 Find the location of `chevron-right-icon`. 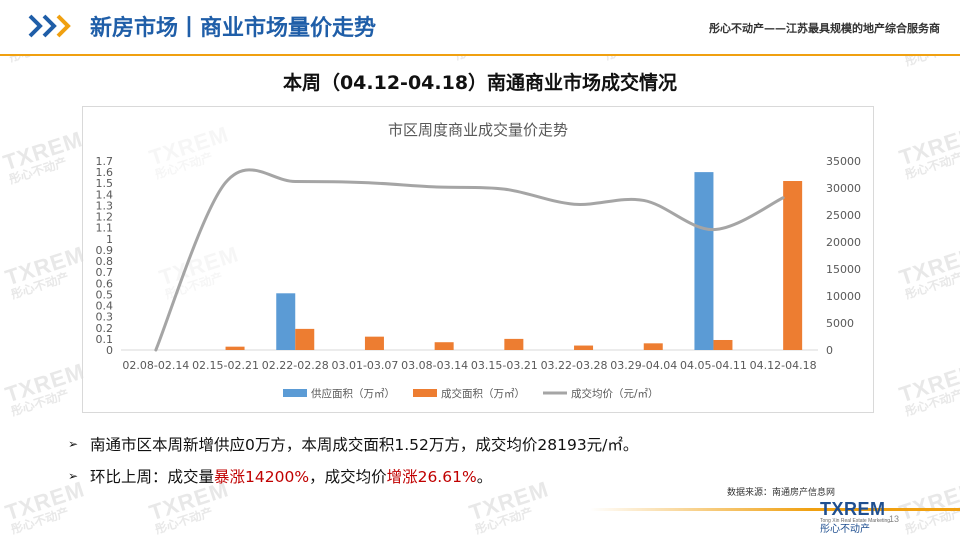

chevron-right-icon is located at coordinates (49, 26).